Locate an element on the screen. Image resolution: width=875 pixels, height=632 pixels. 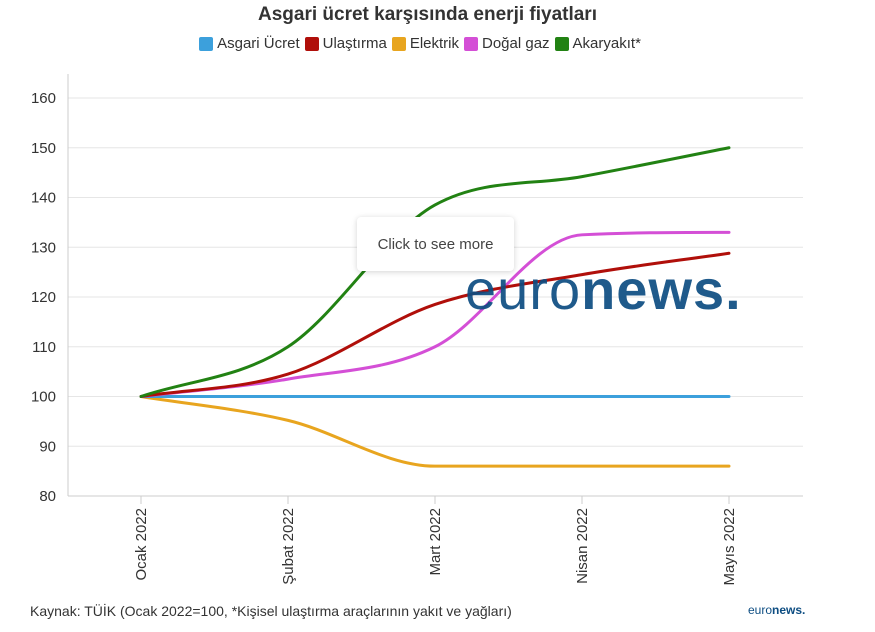
legend-item: Doğal gaz is located at coordinates (507, 43).